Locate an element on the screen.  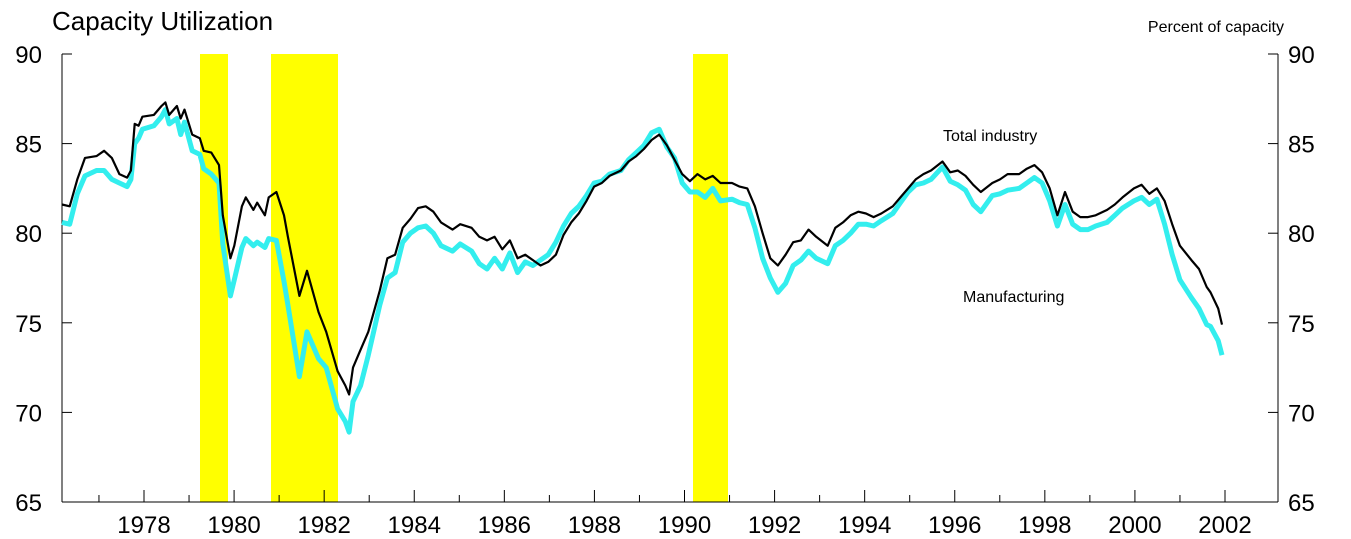
x-tick-label: 1986 is located at coordinates (504, 525).